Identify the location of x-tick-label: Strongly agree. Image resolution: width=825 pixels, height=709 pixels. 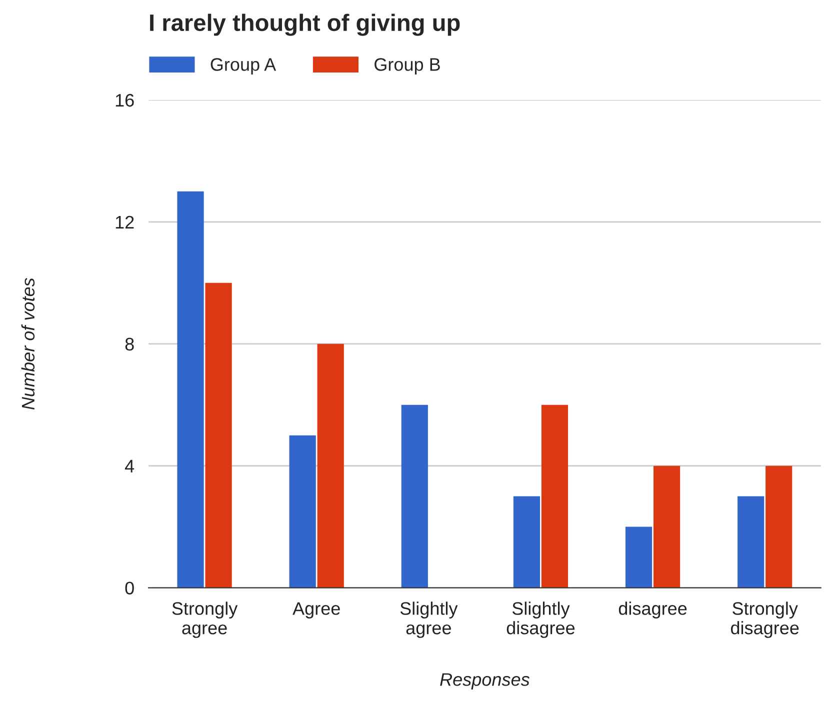
(205, 620).